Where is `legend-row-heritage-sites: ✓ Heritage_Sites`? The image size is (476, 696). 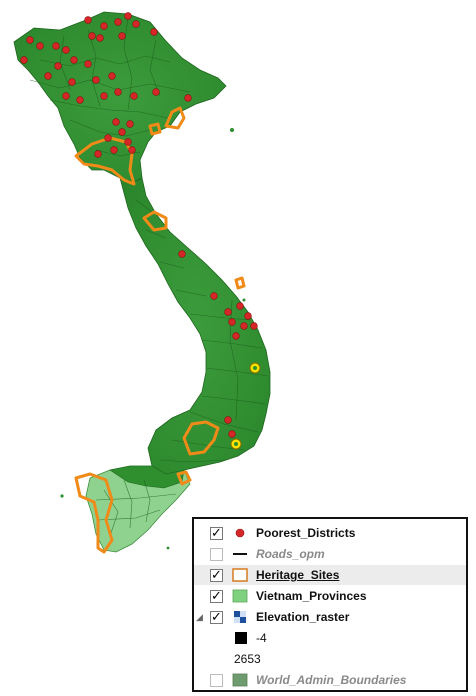 legend-row-heritage-sites: ✓ Heritage_Sites is located at coordinates (330, 575).